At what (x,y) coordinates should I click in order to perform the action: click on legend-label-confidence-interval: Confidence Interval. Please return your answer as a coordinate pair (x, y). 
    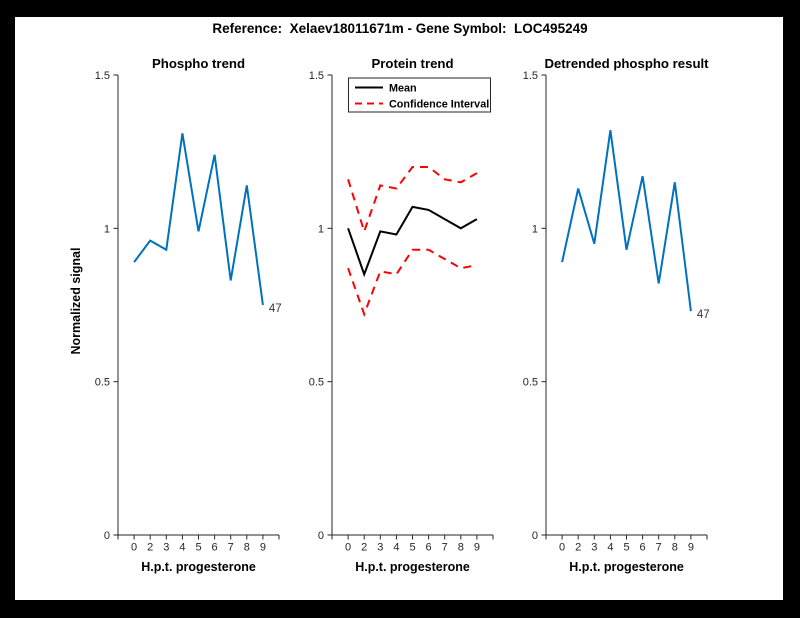
    Looking at the image, I should click on (439, 105).